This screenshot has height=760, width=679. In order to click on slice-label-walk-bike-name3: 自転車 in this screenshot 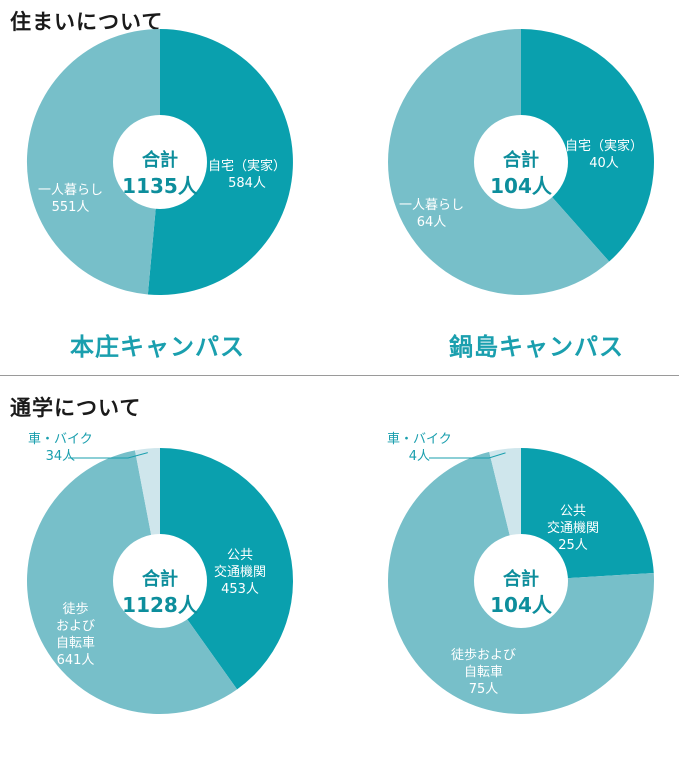, I will do `click(76, 643)`.